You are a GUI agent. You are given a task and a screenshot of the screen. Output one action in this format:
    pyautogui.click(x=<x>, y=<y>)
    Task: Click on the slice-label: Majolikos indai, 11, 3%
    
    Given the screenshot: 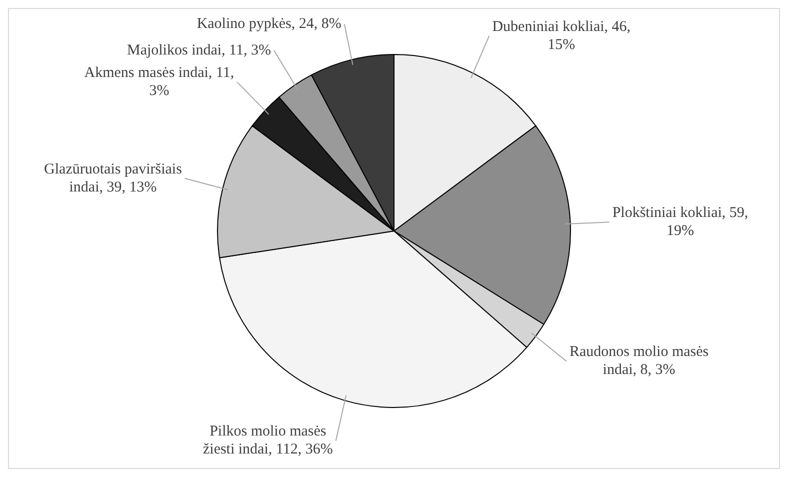 What is the action you would take?
    pyautogui.click(x=199, y=50)
    